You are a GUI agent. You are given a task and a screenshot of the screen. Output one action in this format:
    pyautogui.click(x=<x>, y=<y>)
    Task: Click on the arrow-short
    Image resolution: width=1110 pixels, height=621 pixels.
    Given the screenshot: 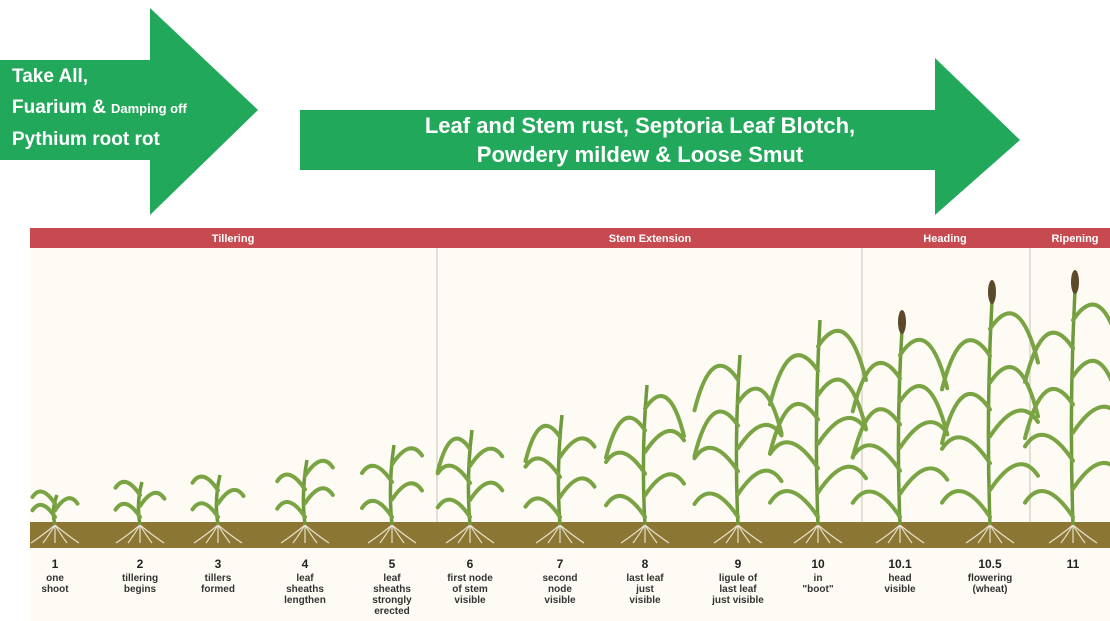 What is the action you would take?
    pyautogui.click(x=129, y=111)
    